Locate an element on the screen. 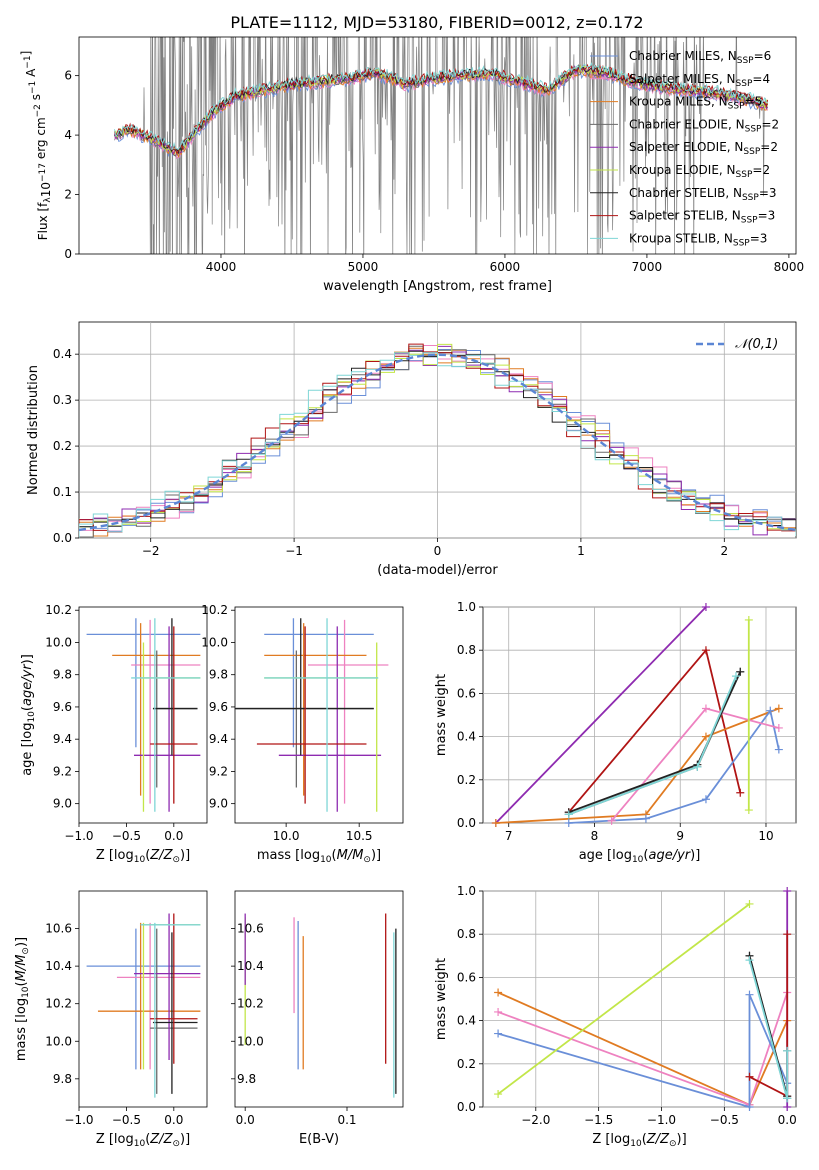  y-tick-label: 0.3 is located at coordinates (62, 400).